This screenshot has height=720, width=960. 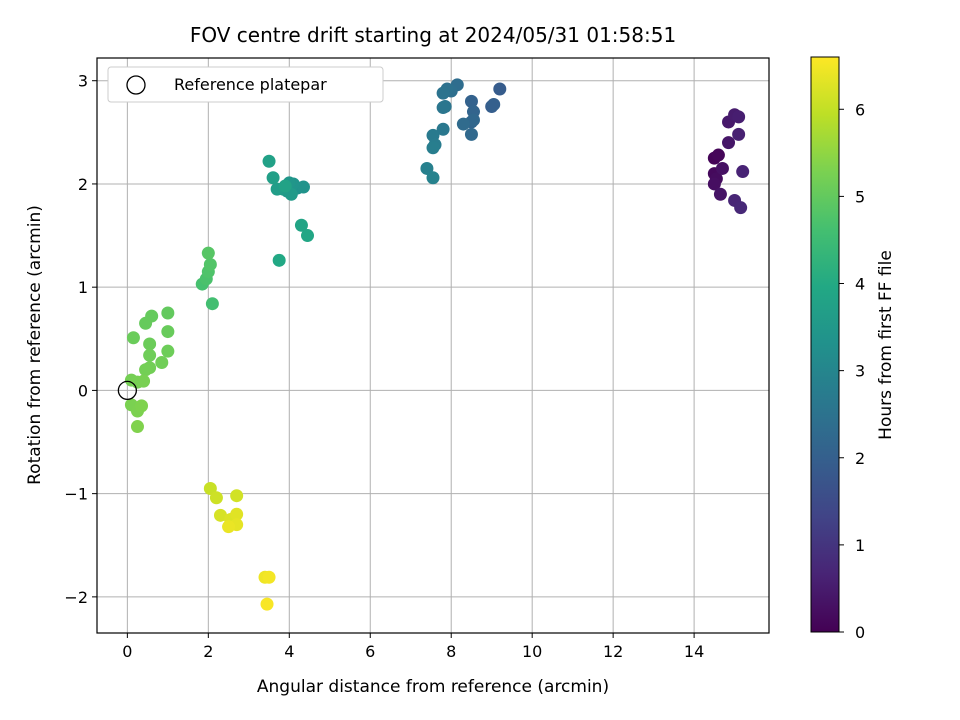 I want to click on colorbar-ticks: 0 1 2 3 4 5 6, so click(x=852, y=371).